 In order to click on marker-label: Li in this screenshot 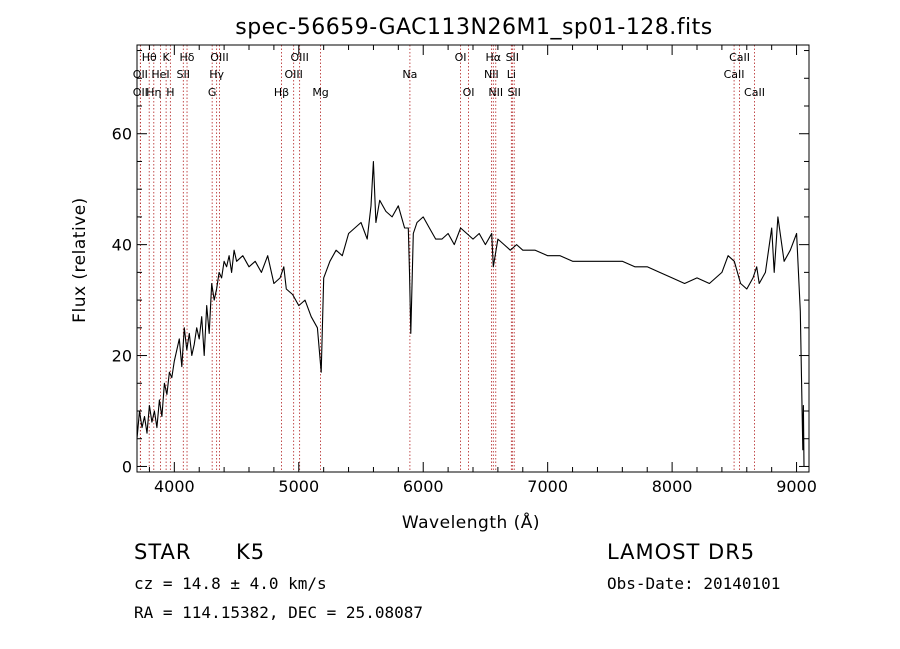, I will do `click(511, 74)`.